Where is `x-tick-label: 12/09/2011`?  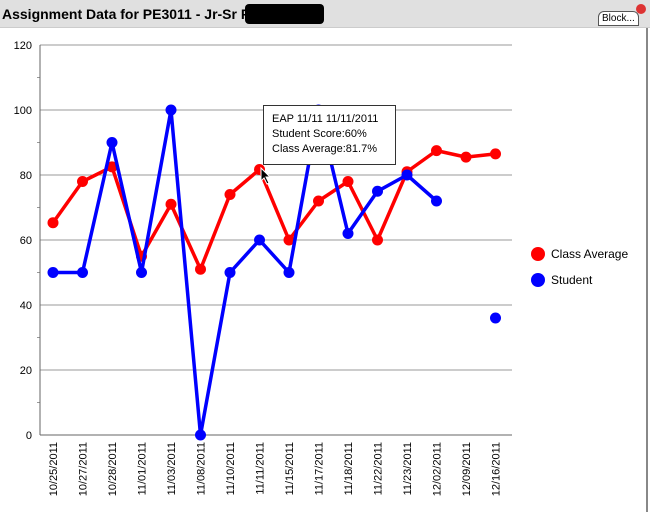 x-tick-label: 12/09/2011 is located at coordinates (467, 469).